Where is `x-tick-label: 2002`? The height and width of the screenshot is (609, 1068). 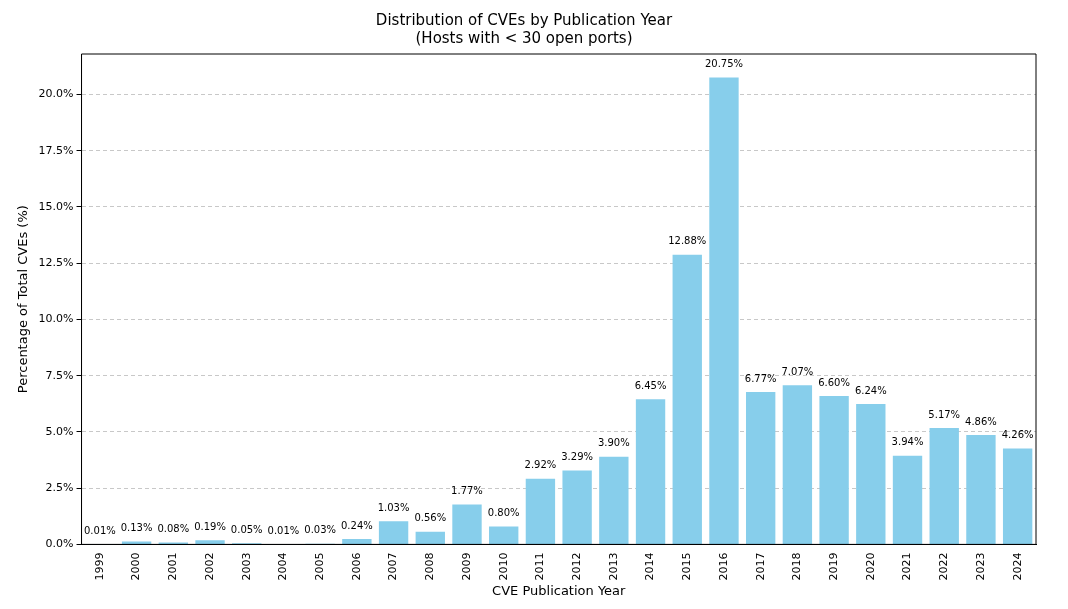 x-tick-label: 2002 is located at coordinates (209, 566).